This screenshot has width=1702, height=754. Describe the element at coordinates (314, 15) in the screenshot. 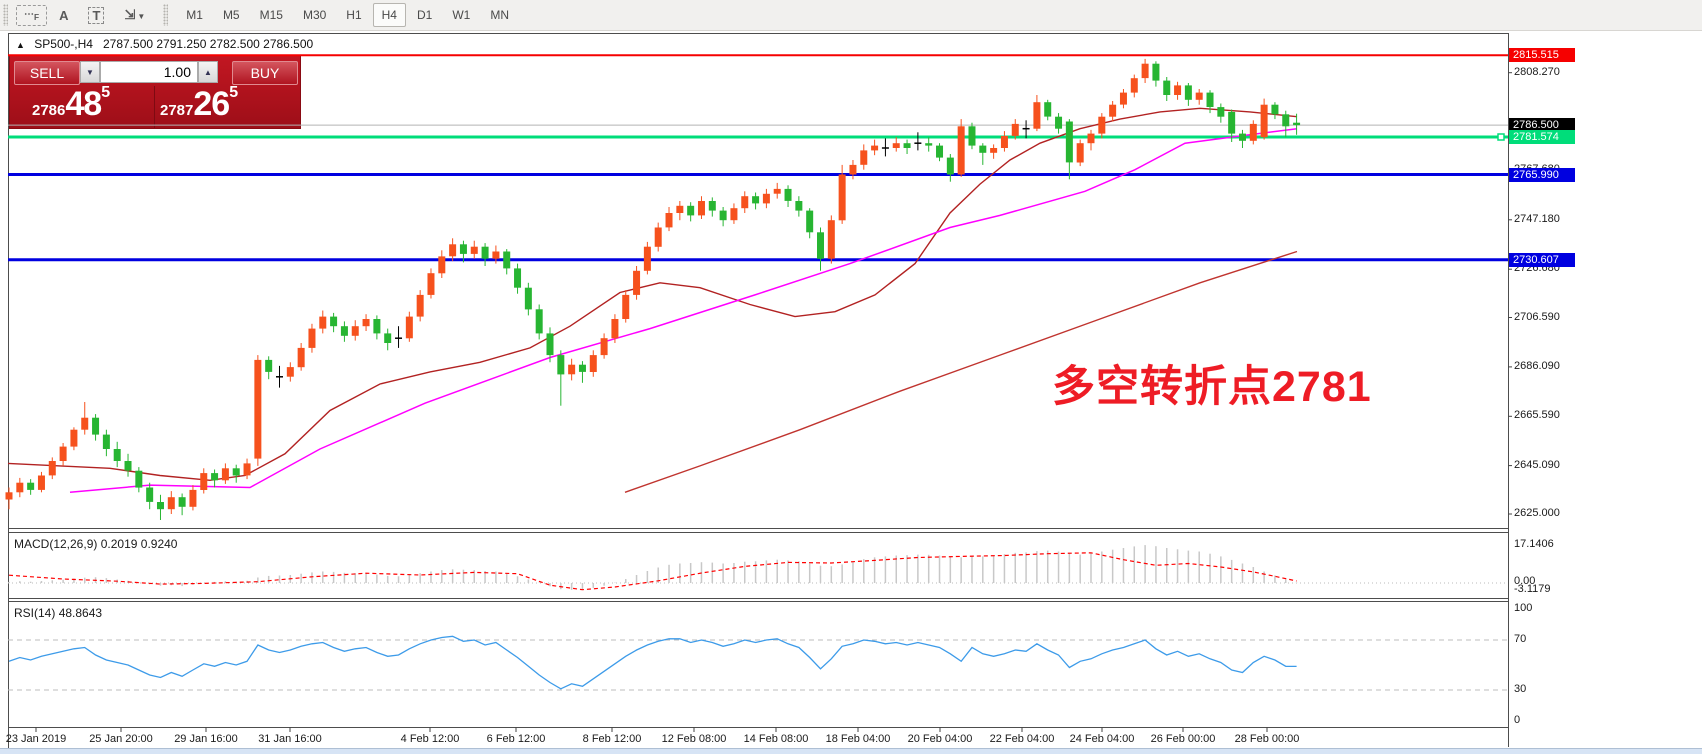

I see `timeframe-m30: M30` at that location.